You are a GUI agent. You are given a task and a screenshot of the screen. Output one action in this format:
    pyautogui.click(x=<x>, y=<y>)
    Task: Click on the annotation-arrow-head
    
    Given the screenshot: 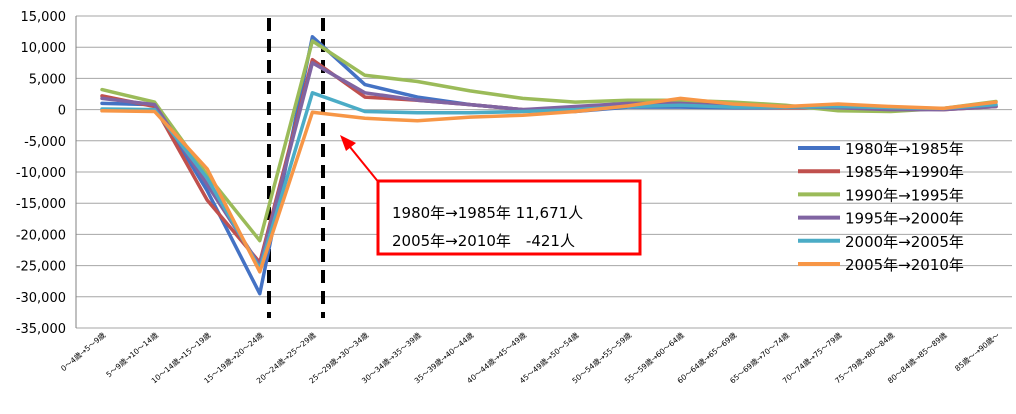 What is the action you would take?
    pyautogui.click(x=348, y=143)
    